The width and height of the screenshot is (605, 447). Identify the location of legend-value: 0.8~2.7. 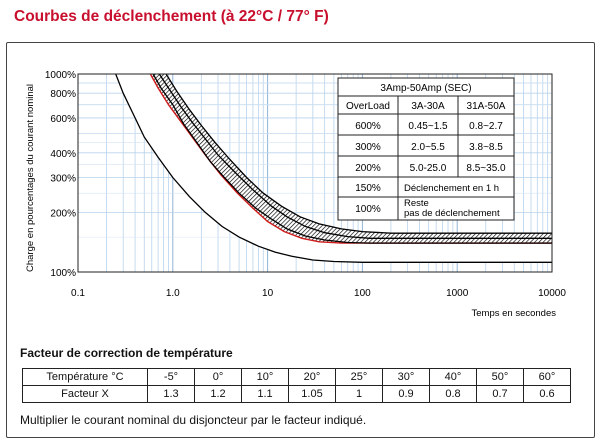
(486, 126).